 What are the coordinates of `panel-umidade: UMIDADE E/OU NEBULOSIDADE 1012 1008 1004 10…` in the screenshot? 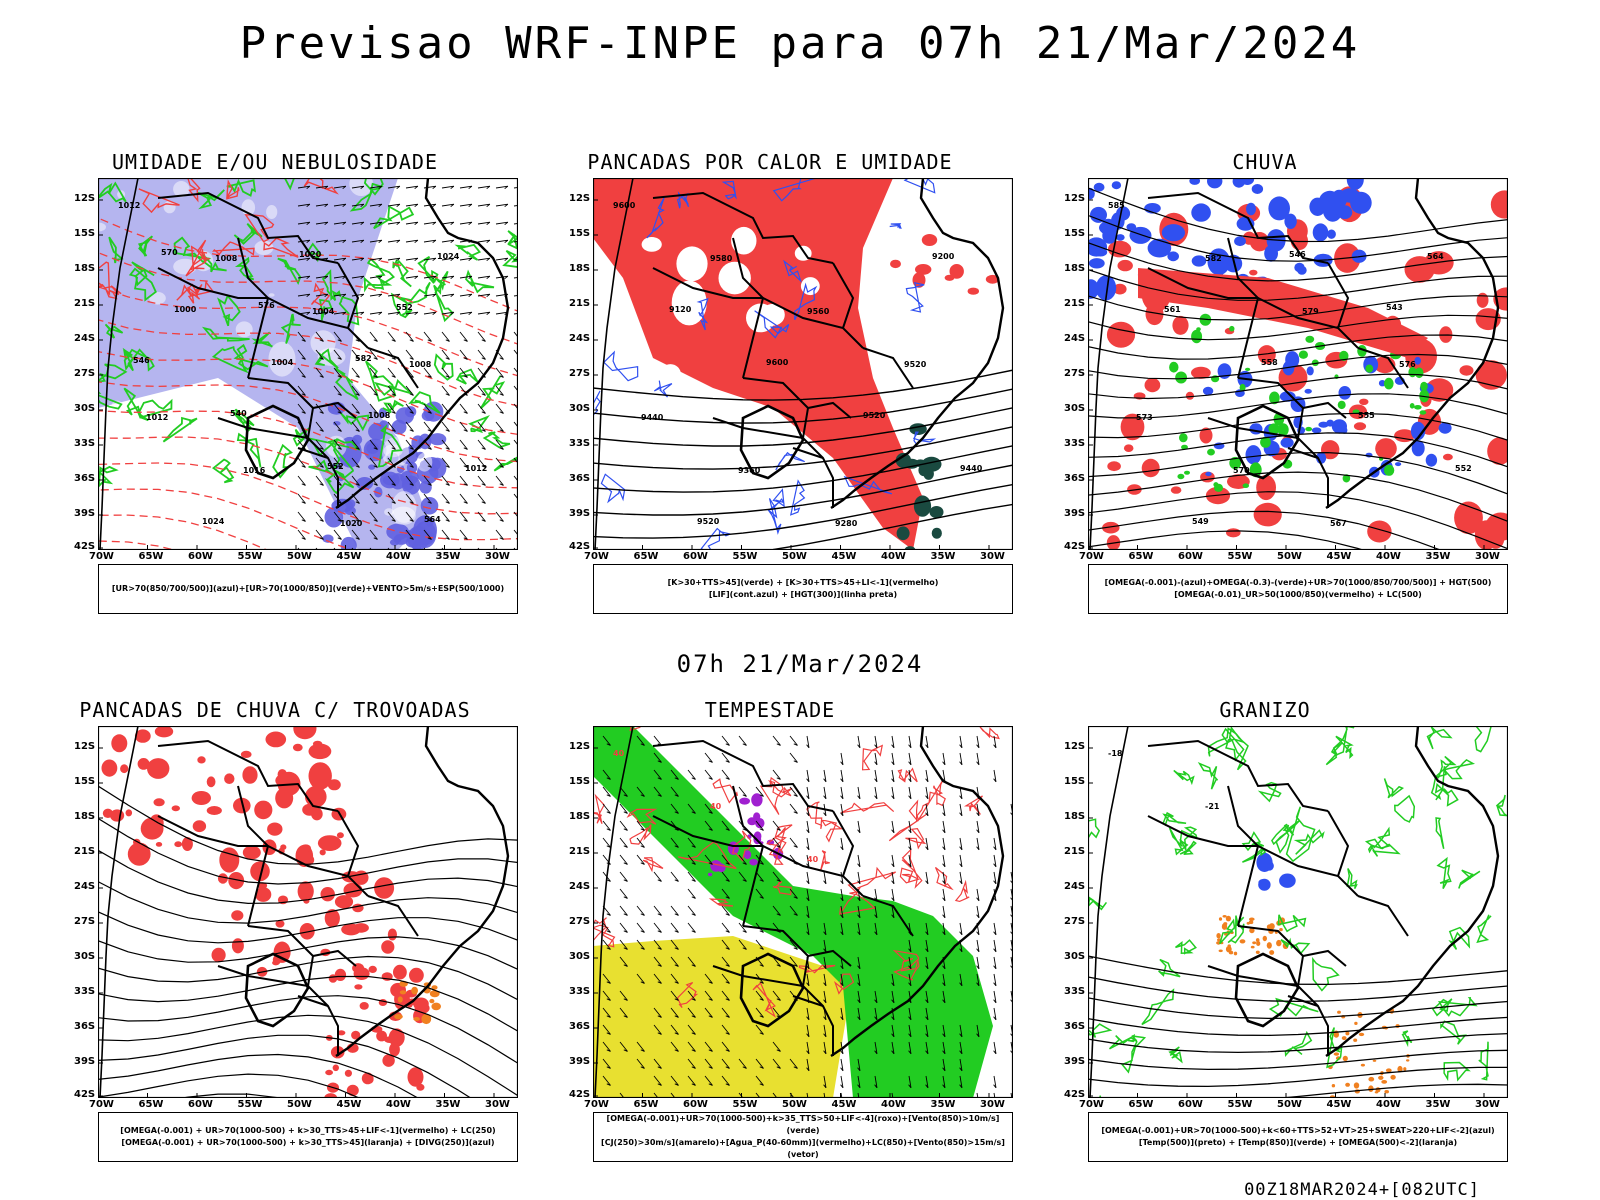 It's located at (289, 395).